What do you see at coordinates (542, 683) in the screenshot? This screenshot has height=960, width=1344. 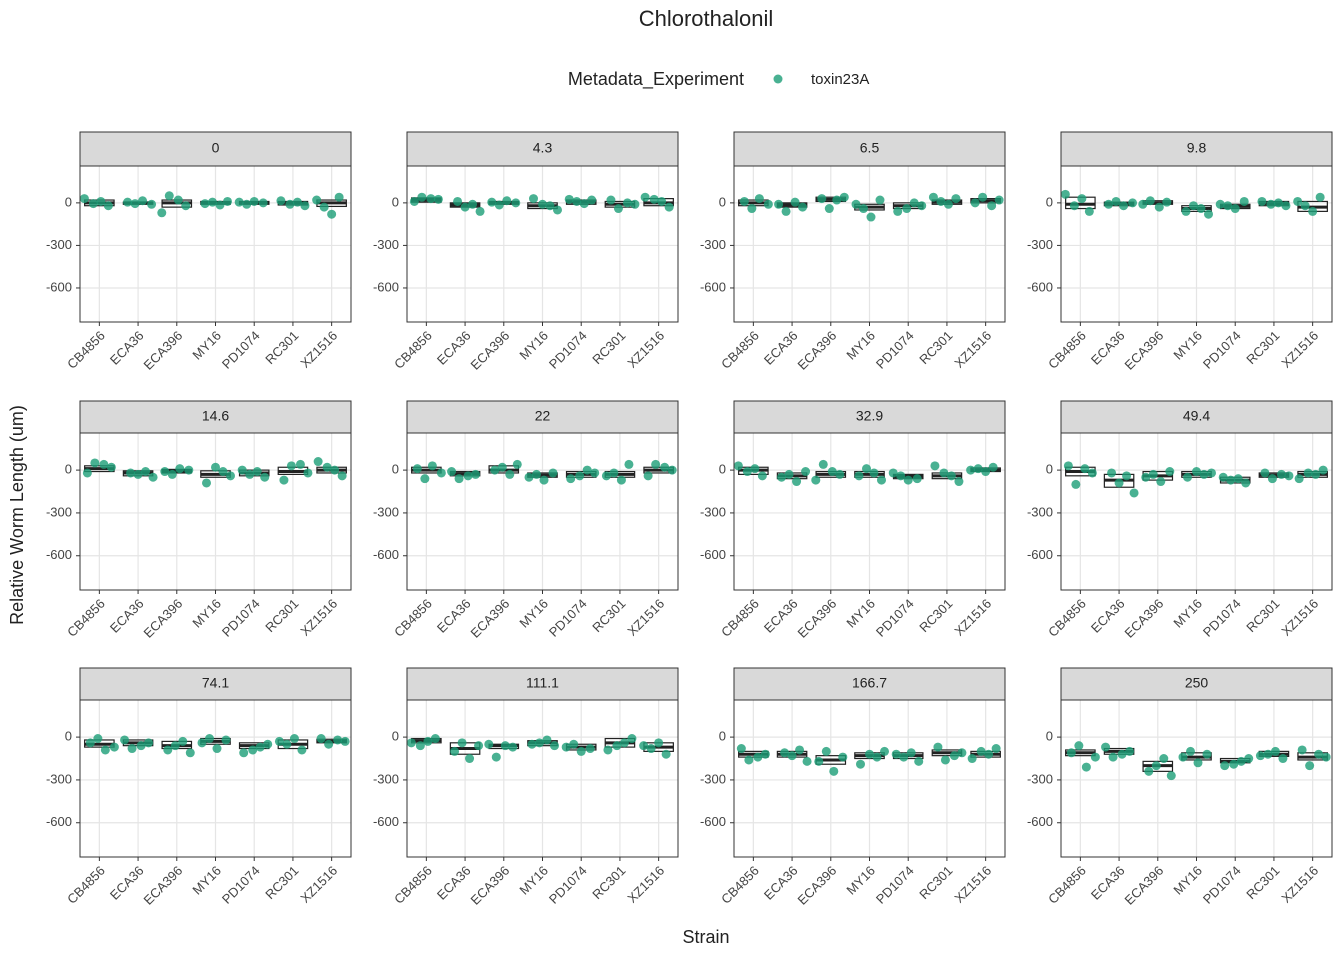 I see `panel-label: 111.1` at bounding box center [542, 683].